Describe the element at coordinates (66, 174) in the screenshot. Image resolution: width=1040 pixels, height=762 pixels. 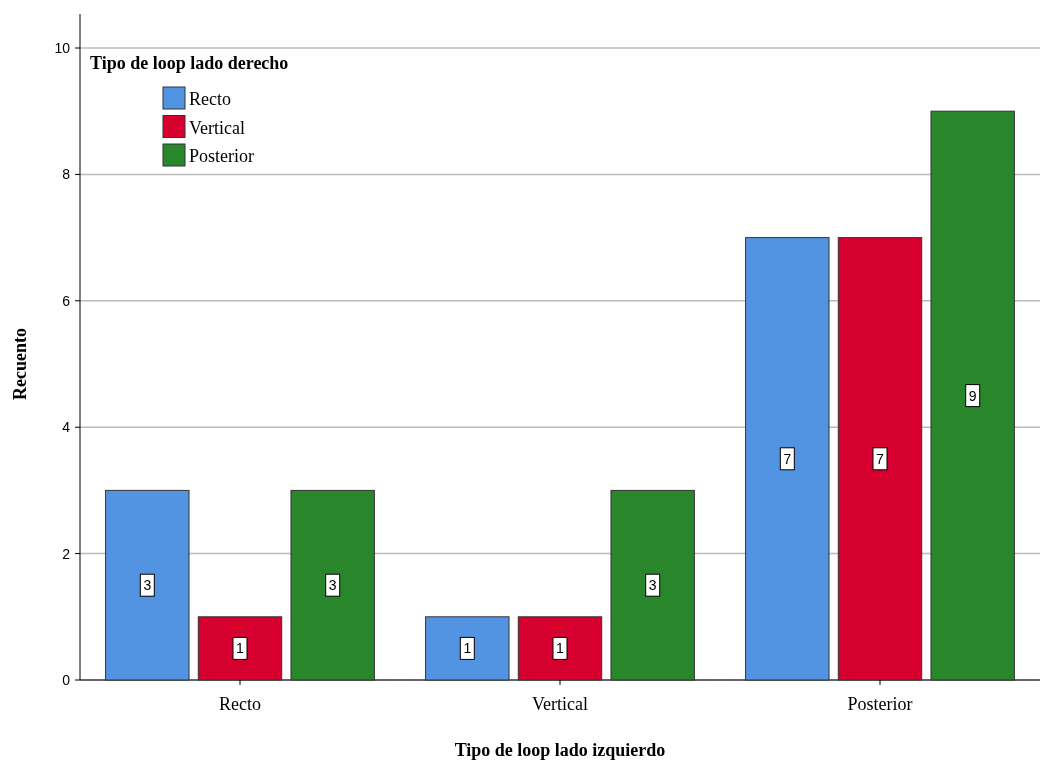
I see `y-tick-label: 8` at that location.